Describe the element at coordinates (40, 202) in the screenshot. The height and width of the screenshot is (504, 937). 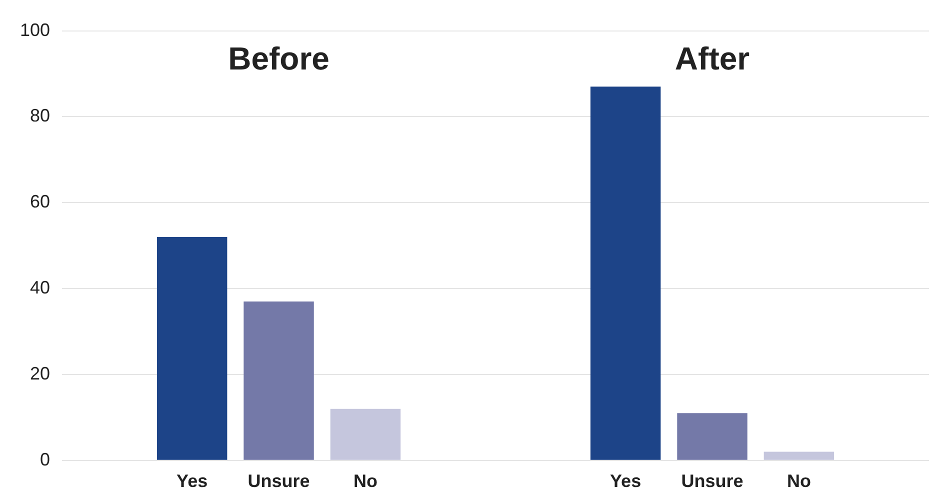
I see `y-tick-label: 60` at that location.